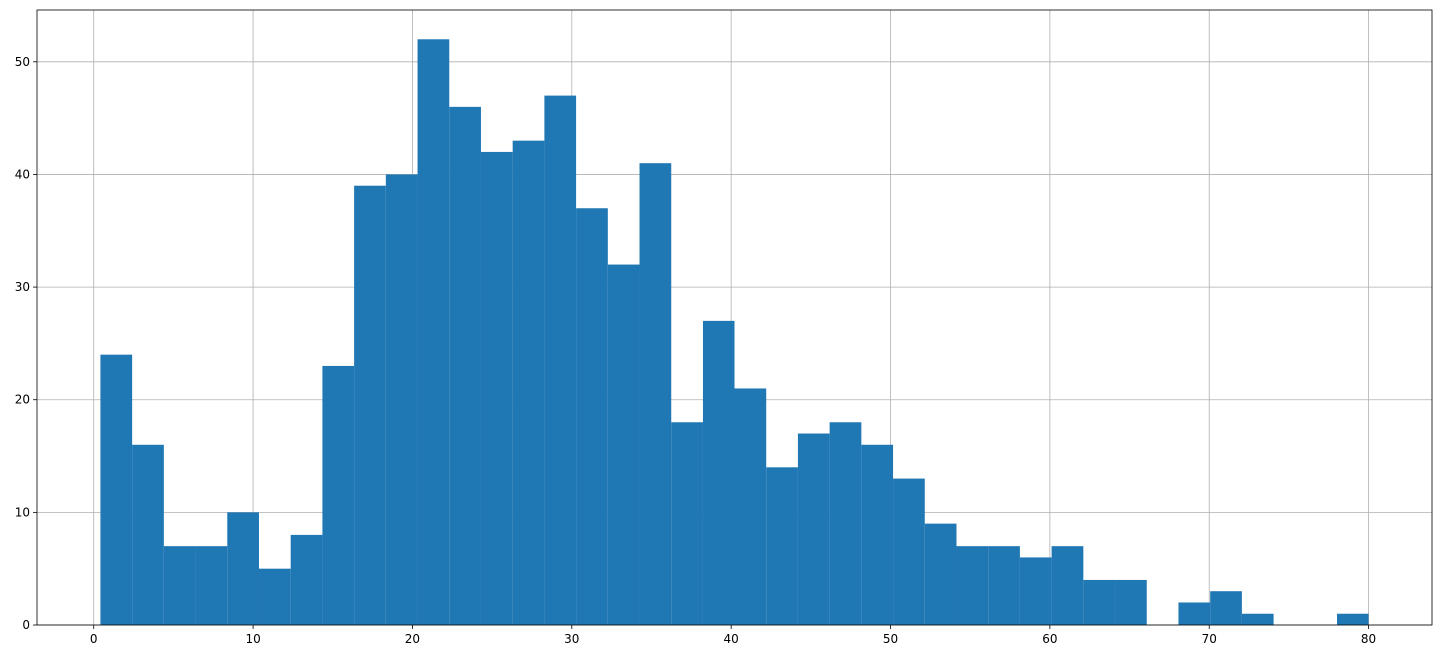  Describe the element at coordinates (22, 174) in the screenshot. I see `y-tick-label: 40` at that location.